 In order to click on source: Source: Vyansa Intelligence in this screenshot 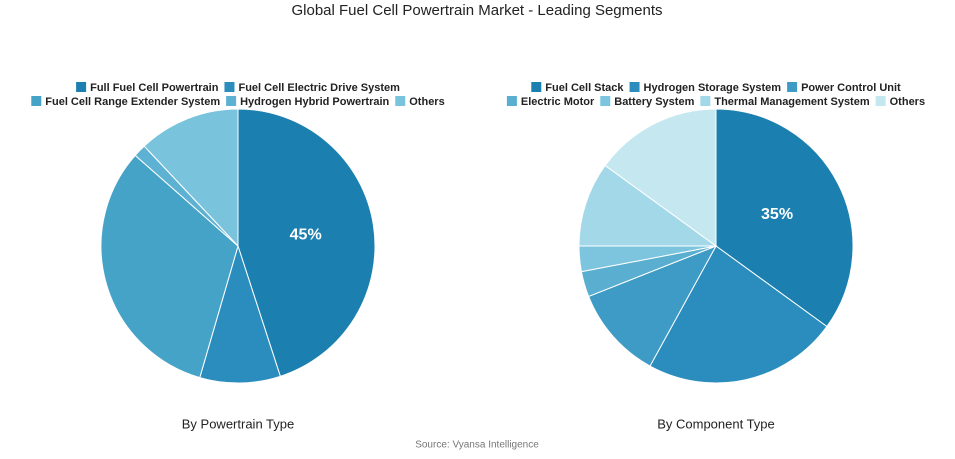, I will do `click(477, 445)`.